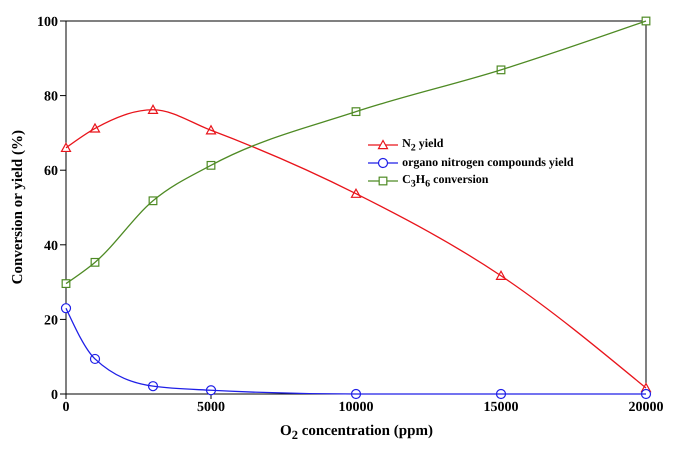 The width and height of the screenshot is (677, 452). I want to click on x-tick-label: 15000, so click(501, 407).